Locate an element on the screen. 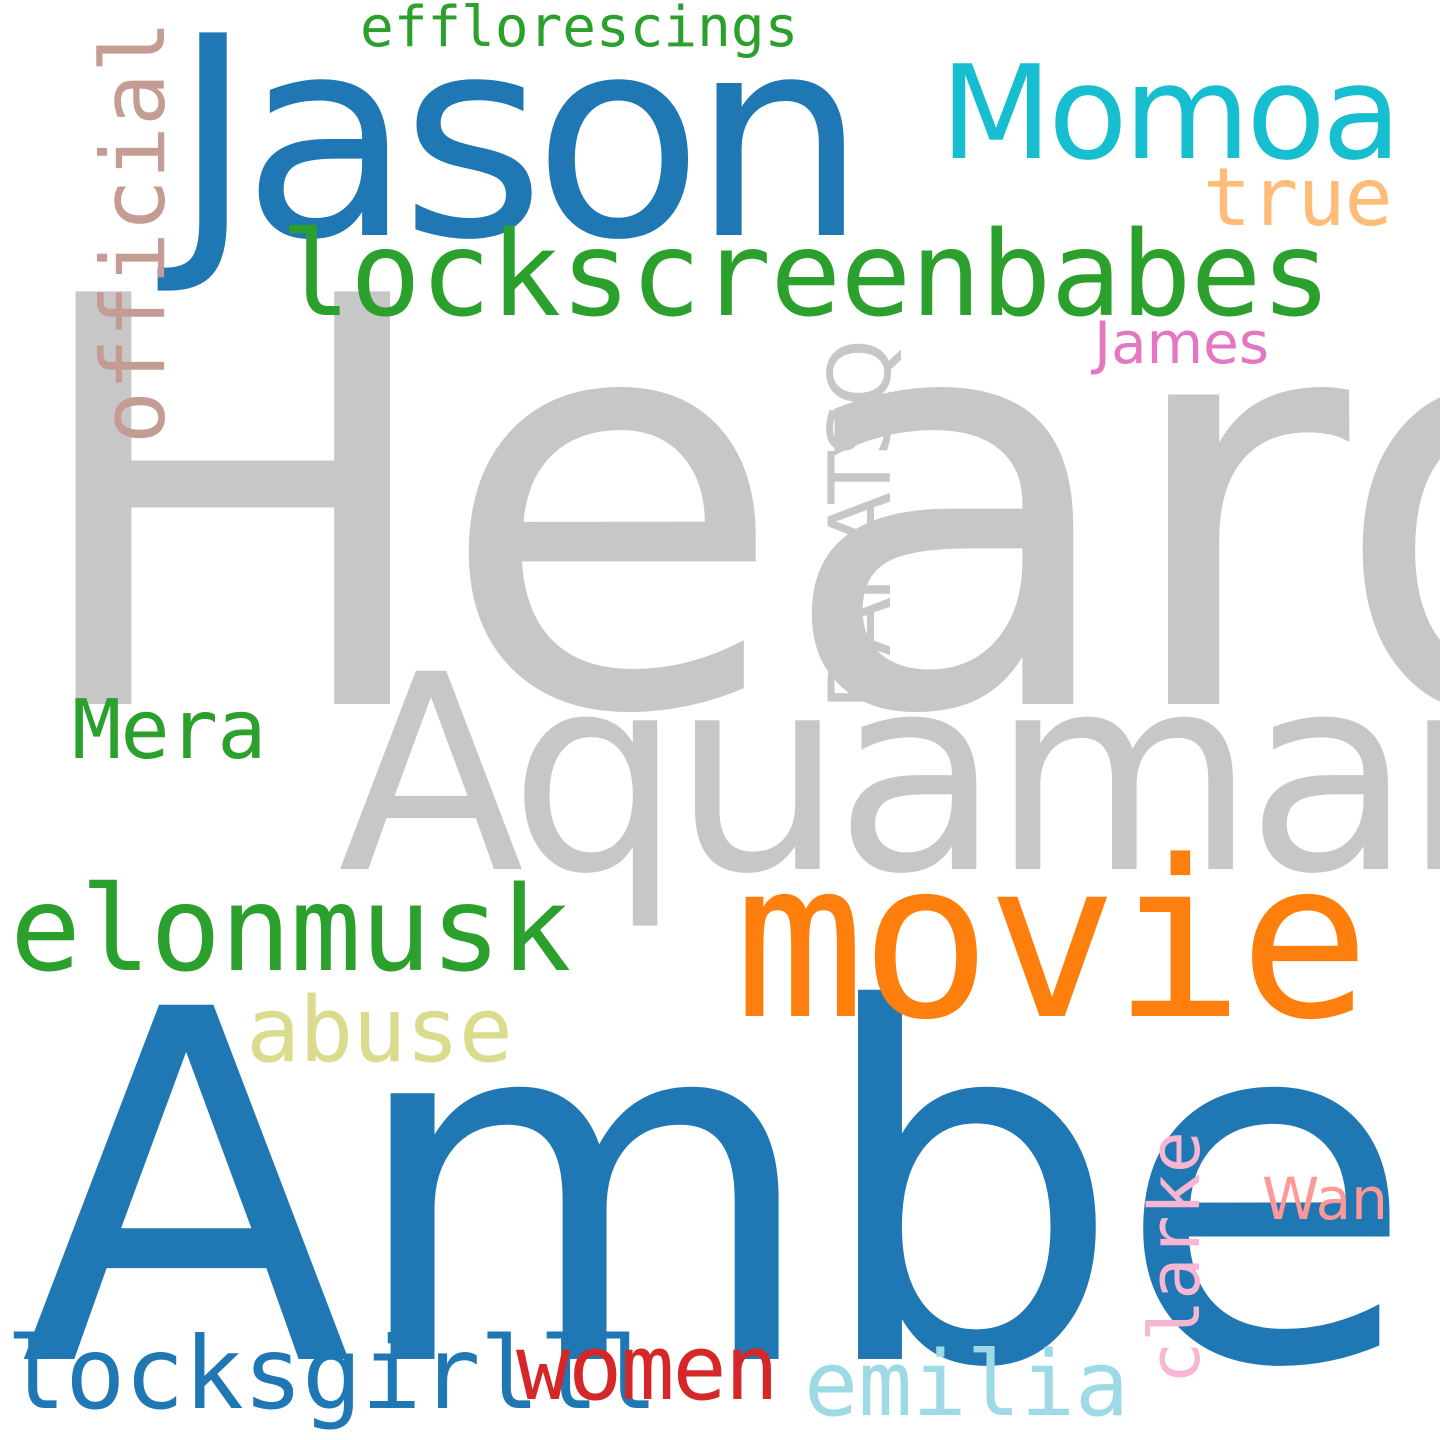  word-mera: Mera is located at coordinates (169, 730).